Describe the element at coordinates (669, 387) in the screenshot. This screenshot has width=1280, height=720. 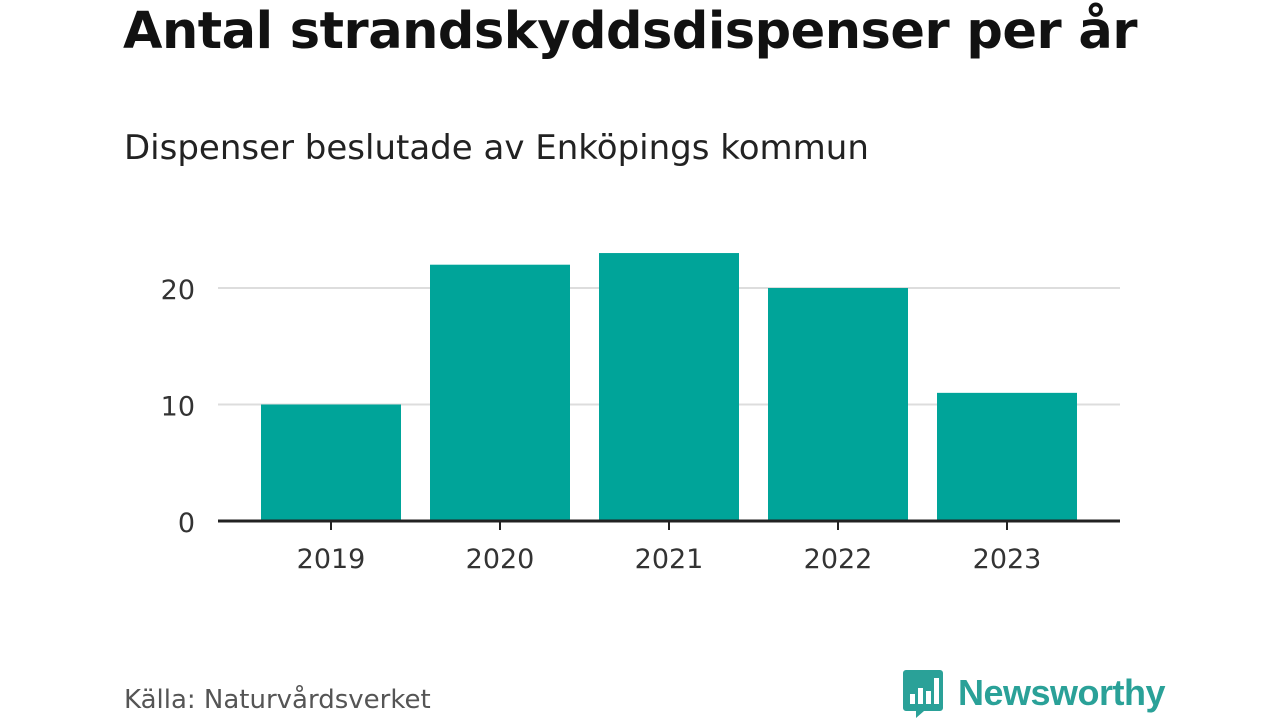
I see `bar-2021` at that location.